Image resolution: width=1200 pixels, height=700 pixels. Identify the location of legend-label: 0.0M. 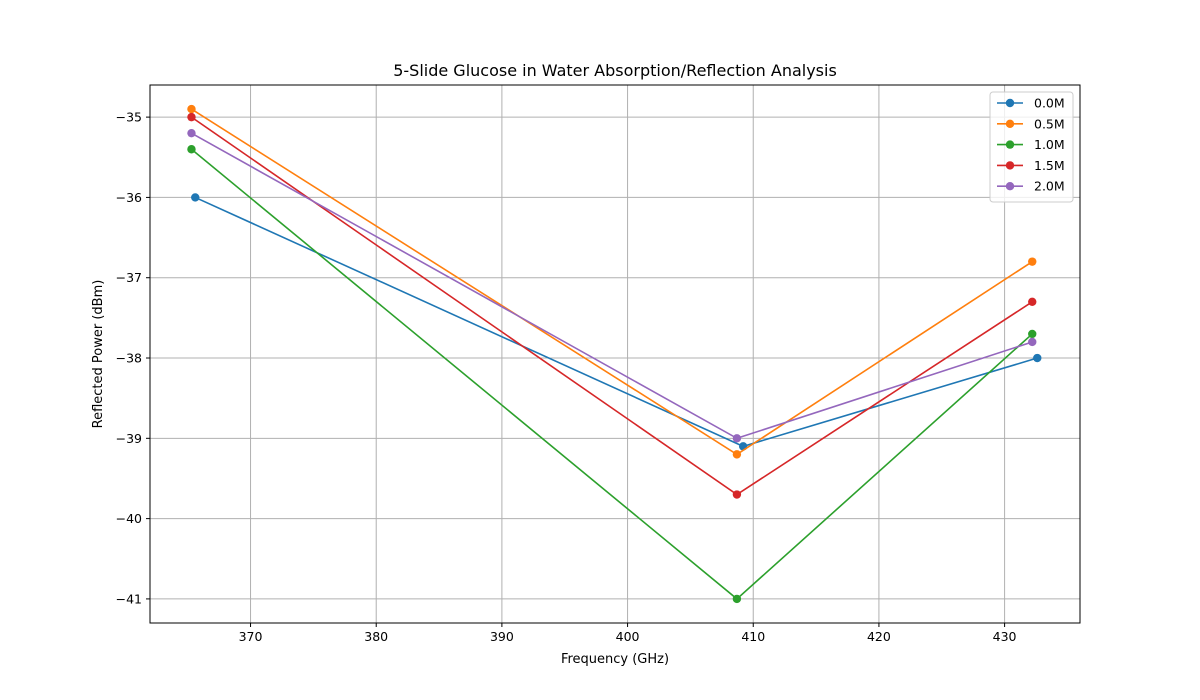
(1049, 103).